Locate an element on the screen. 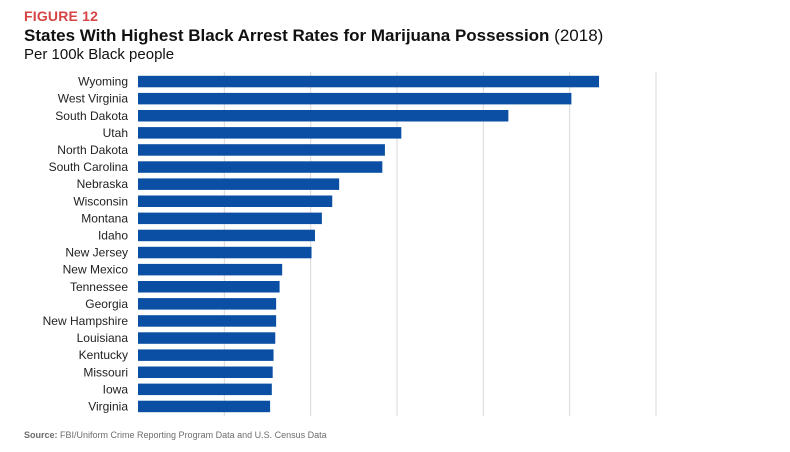 The width and height of the screenshot is (790, 452). bar-utah is located at coordinates (270, 133).